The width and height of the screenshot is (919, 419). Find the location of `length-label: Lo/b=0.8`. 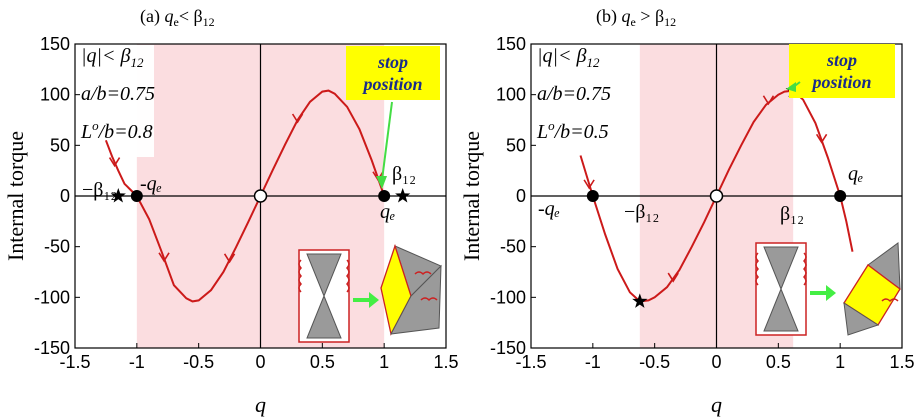

length-label: Lo/b=0.8 is located at coordinates (116, 130).